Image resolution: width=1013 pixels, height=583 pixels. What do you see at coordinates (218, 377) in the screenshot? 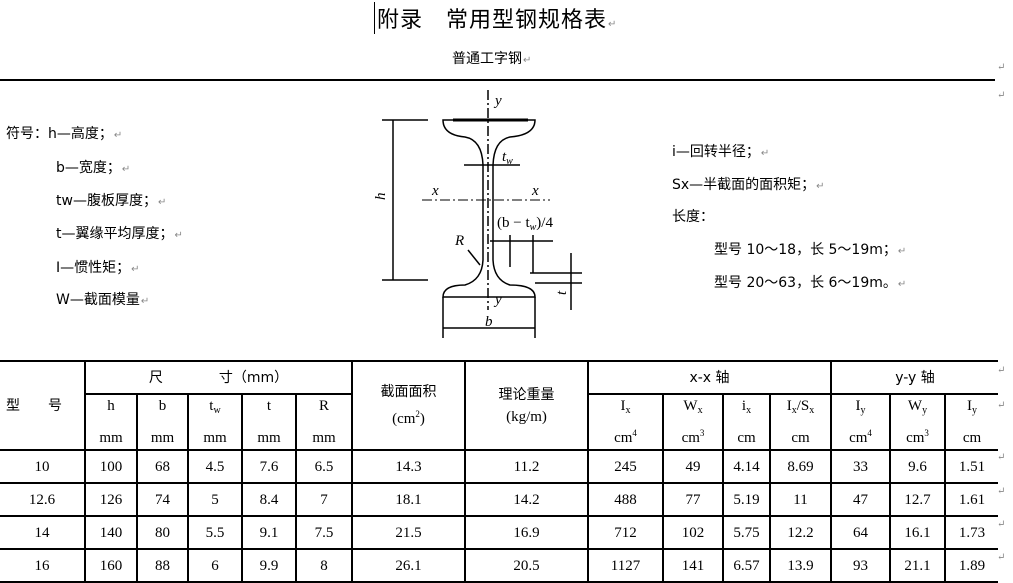
I see `header-dimensions: 尺 寸（mm）` at bounding box center [218, 377].